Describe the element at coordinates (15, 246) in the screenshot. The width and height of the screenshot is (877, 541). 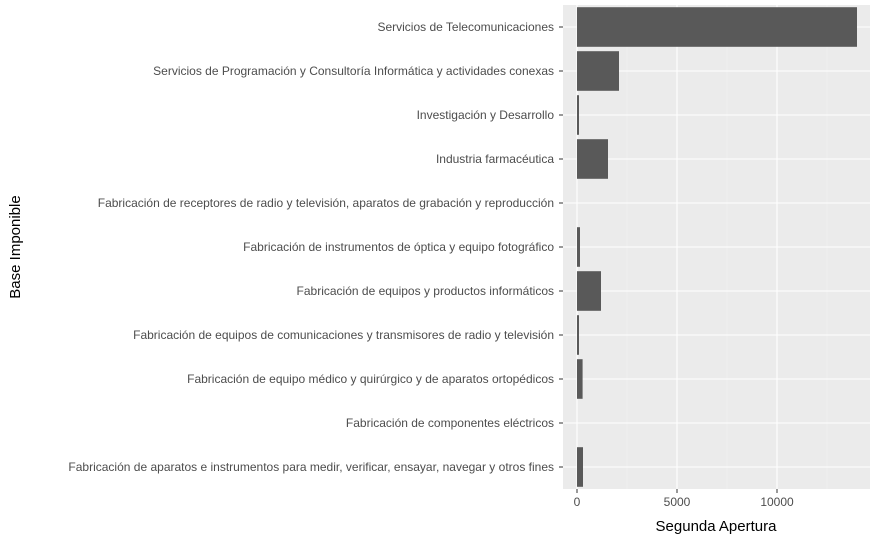
I see `y-axis-title: Base Imponible` at that location.